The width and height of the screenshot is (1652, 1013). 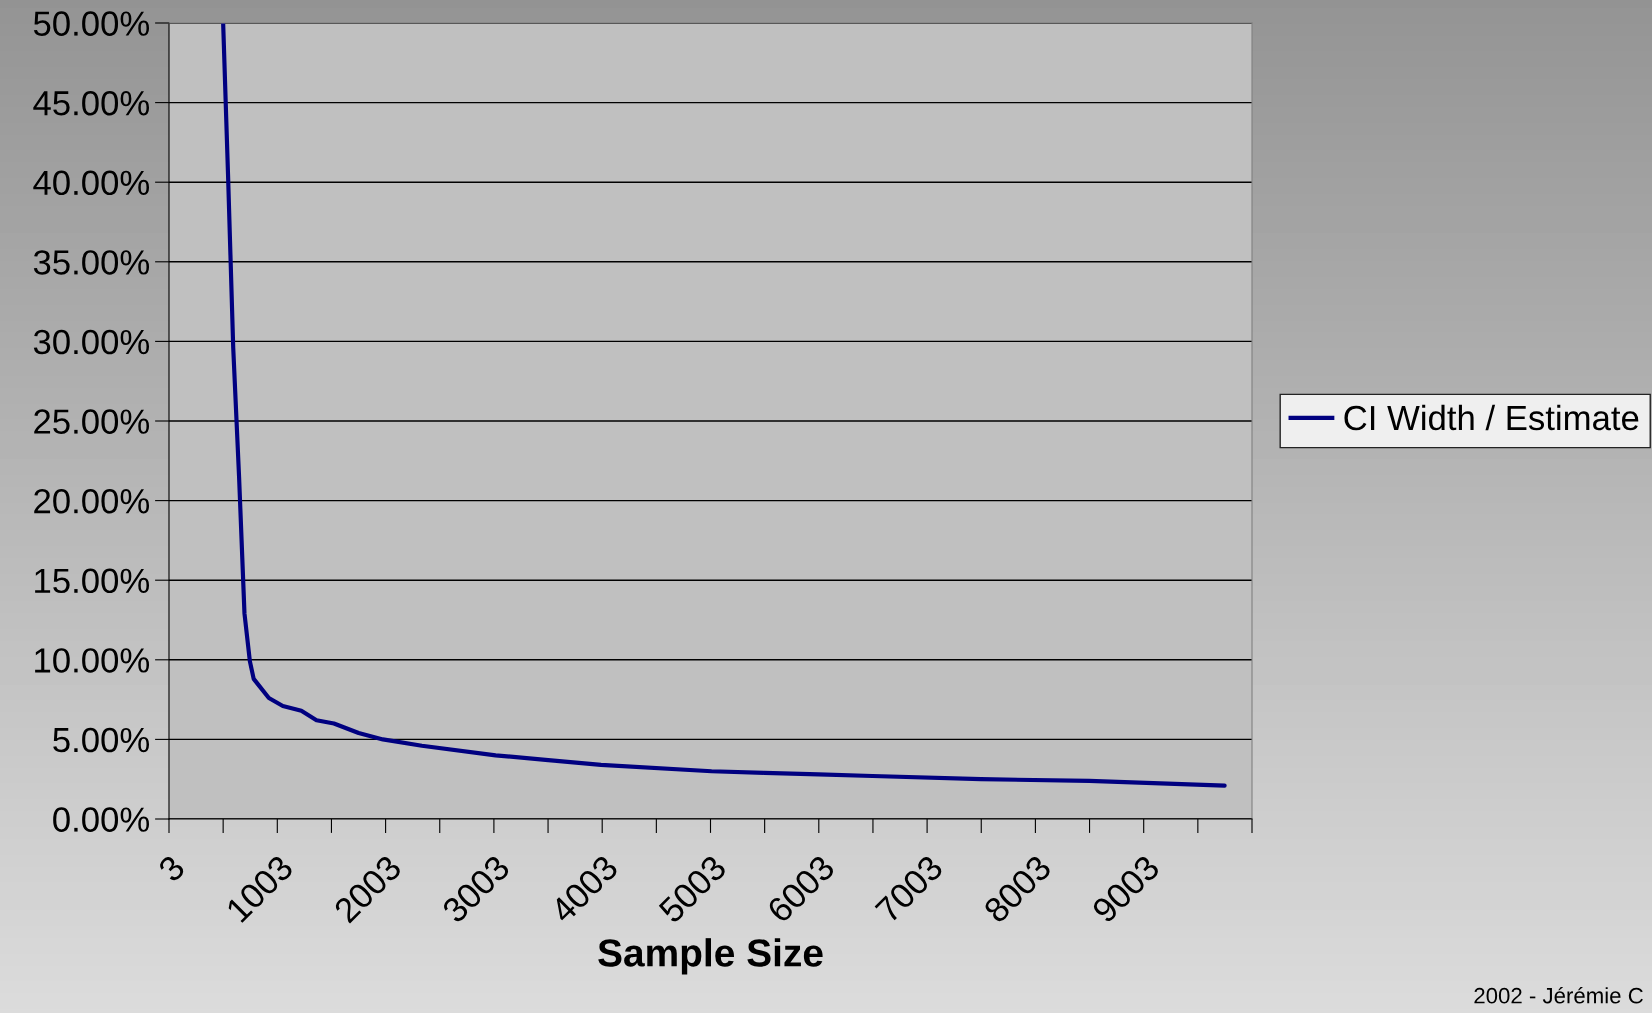 I want to click on y-tick-label: 15.00%, so click(x=92, y=581).